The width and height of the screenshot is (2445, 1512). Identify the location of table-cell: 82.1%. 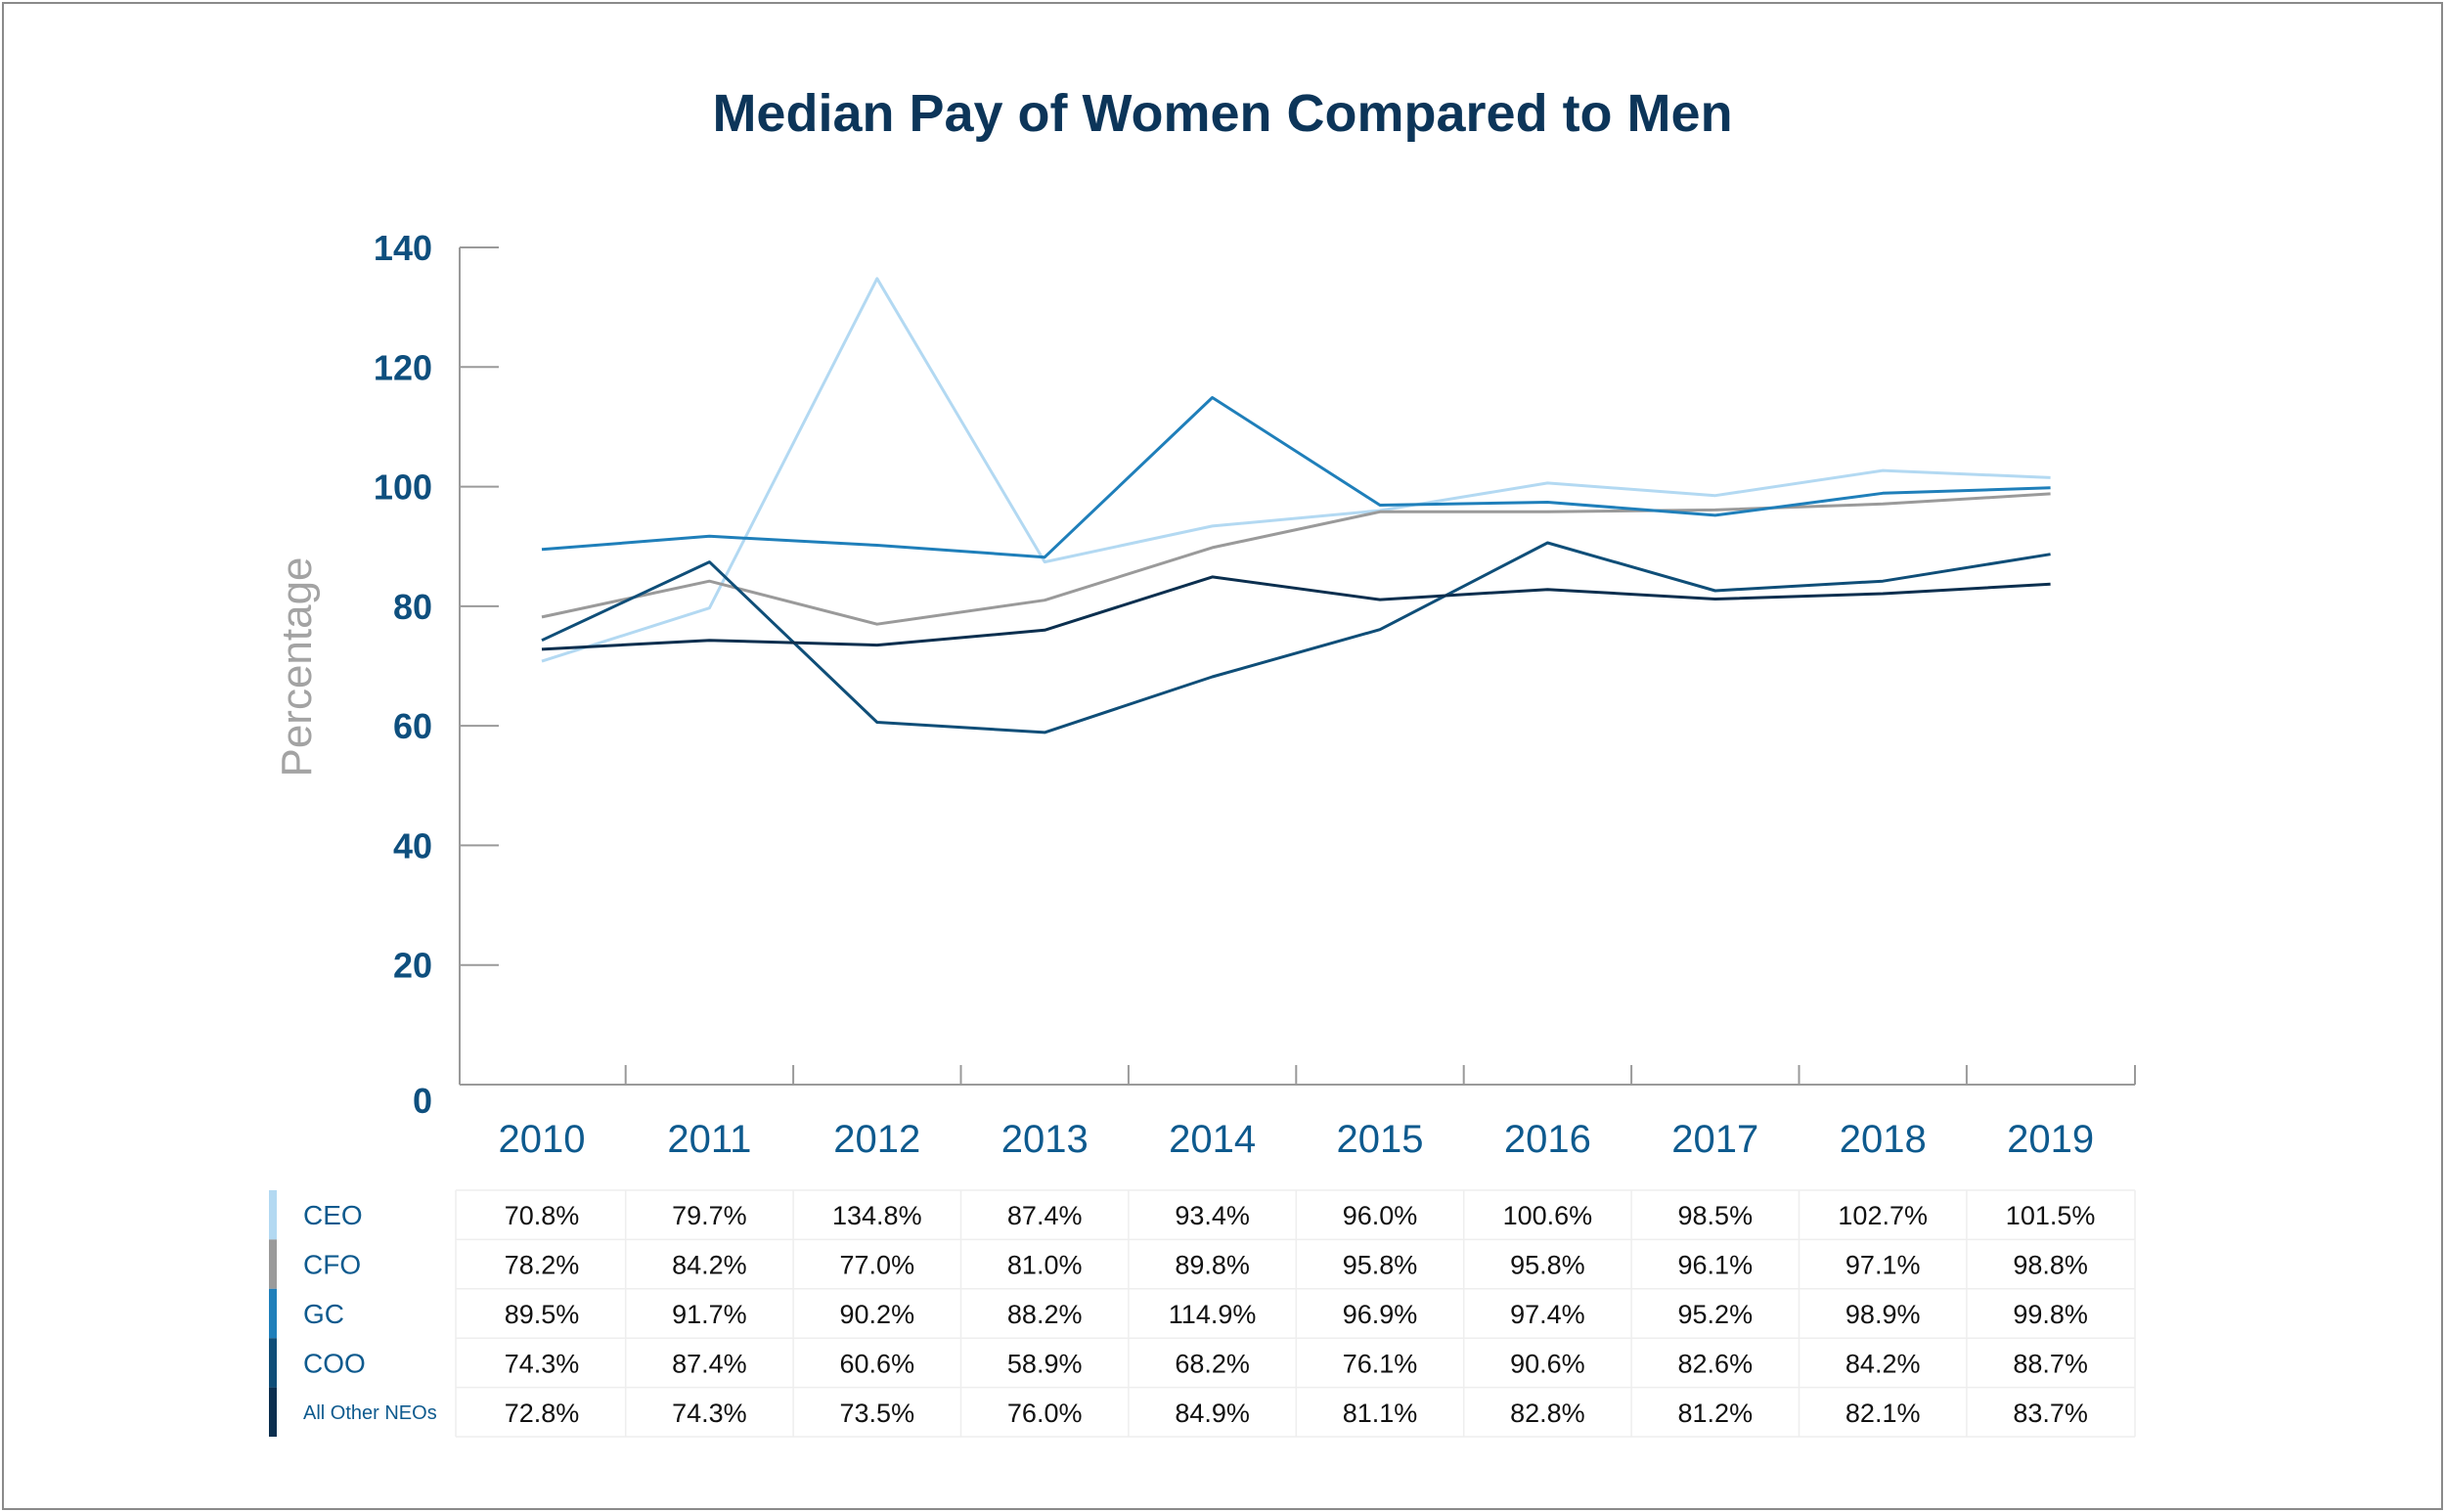
(1883, 1414).